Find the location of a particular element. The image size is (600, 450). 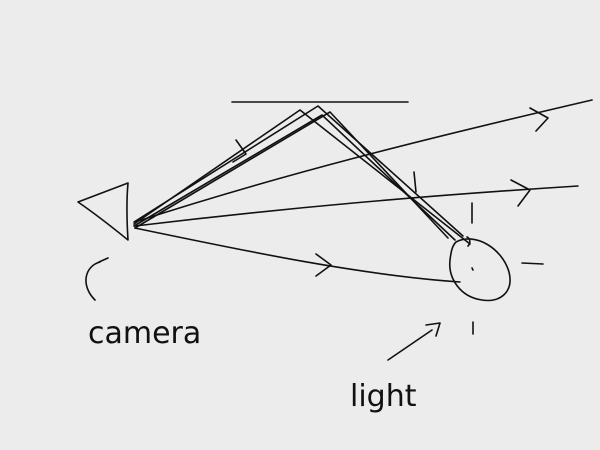

light-label: light is located at coordinates (383, 396).